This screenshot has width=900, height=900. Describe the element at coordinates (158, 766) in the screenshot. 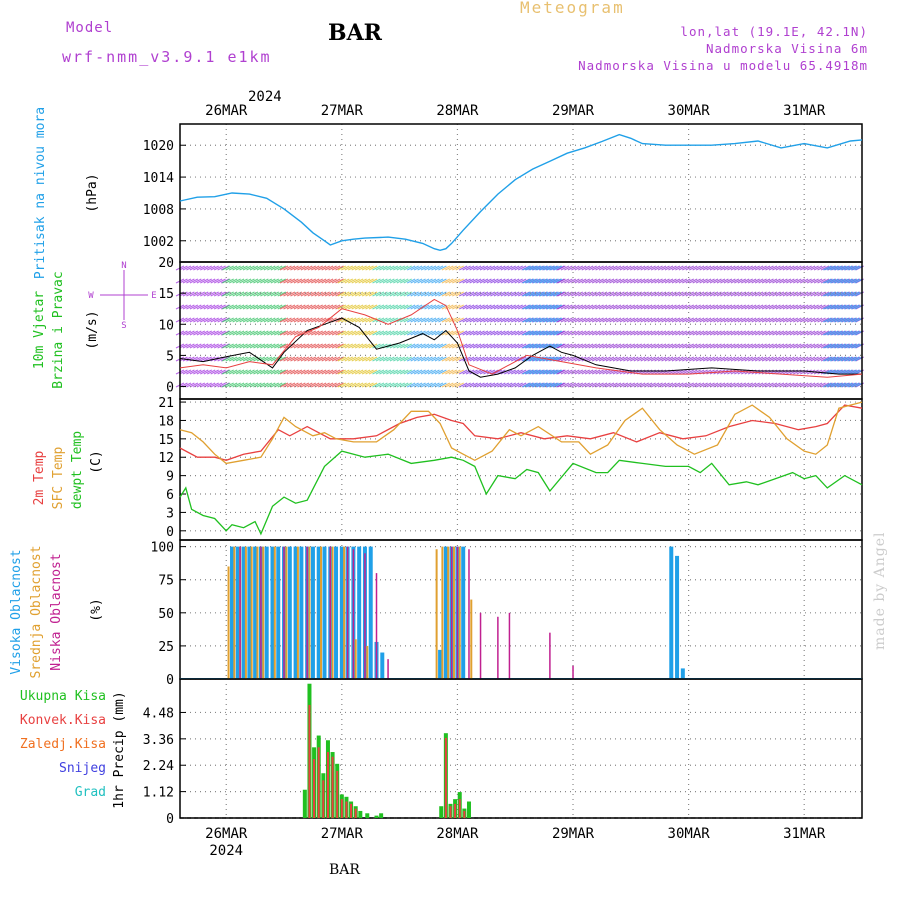

I see `precip-ytick-label: 2.24` at that location.